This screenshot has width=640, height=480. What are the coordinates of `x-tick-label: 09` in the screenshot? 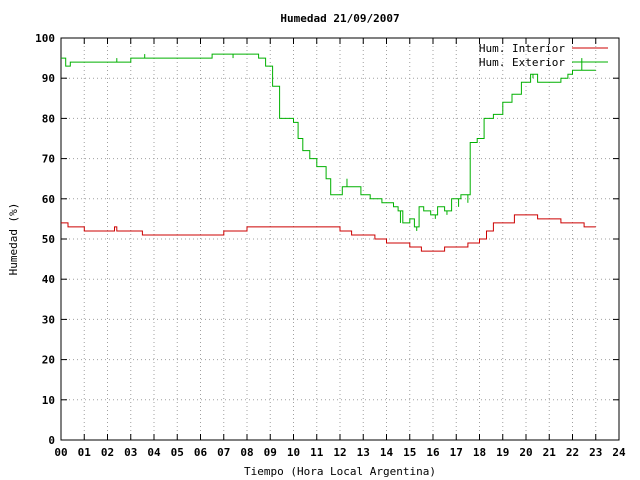 It's located at (270, 452).